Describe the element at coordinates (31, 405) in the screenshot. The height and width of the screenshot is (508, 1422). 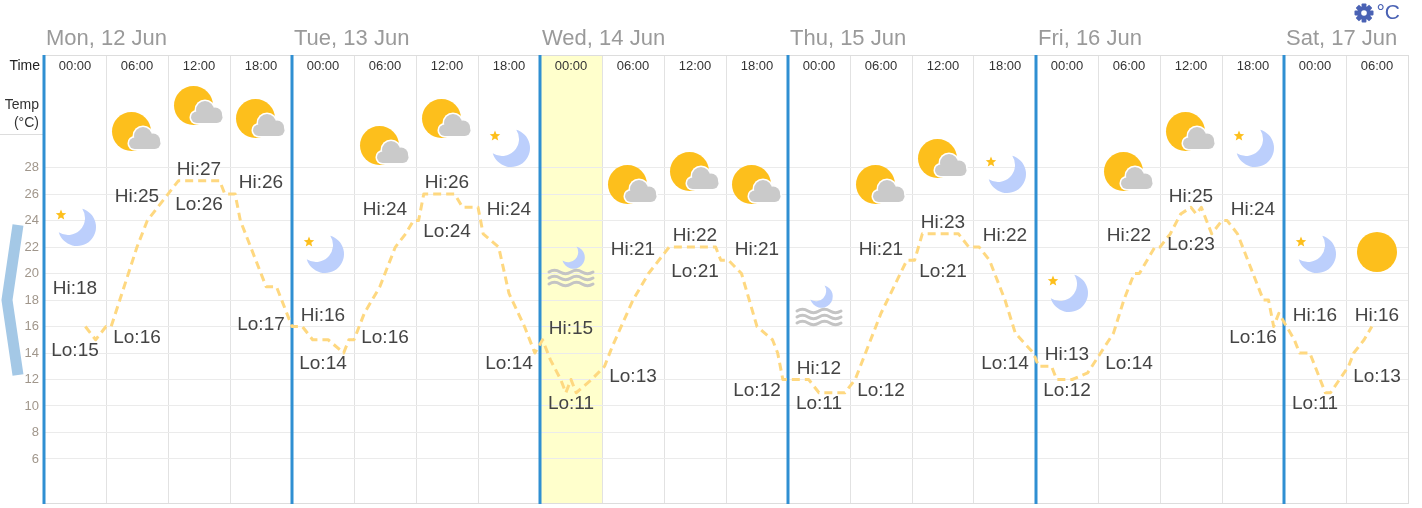
I see `y-tick-label: 10` at that location.